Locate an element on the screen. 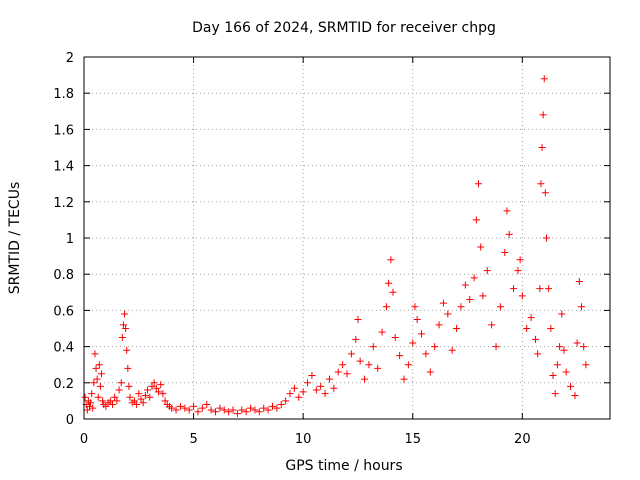 The width and height of the screenshot is (640, 480). y-tick-label: 1 is located at coordinates (70, 239).